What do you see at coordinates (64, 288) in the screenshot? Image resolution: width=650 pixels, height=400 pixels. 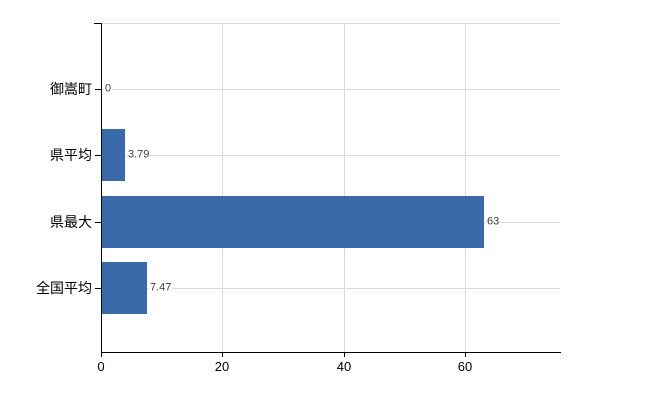 I see `category-label: 全国平均` at bounding box center [64, 288].